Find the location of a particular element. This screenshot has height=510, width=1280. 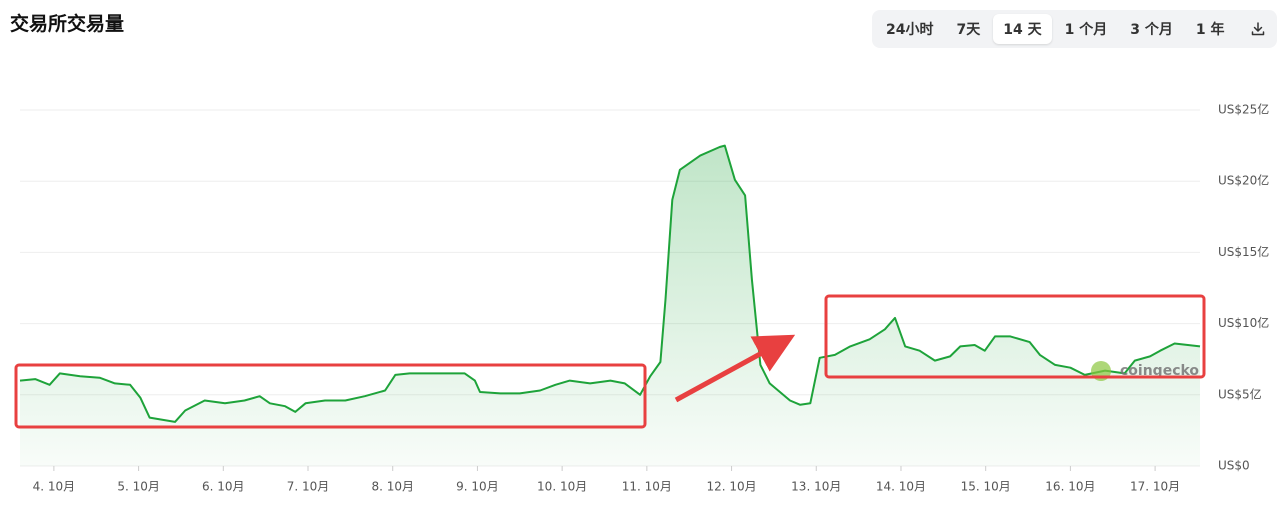

x-tick-label: 13. 10月 is located at coordinates (816, 487).